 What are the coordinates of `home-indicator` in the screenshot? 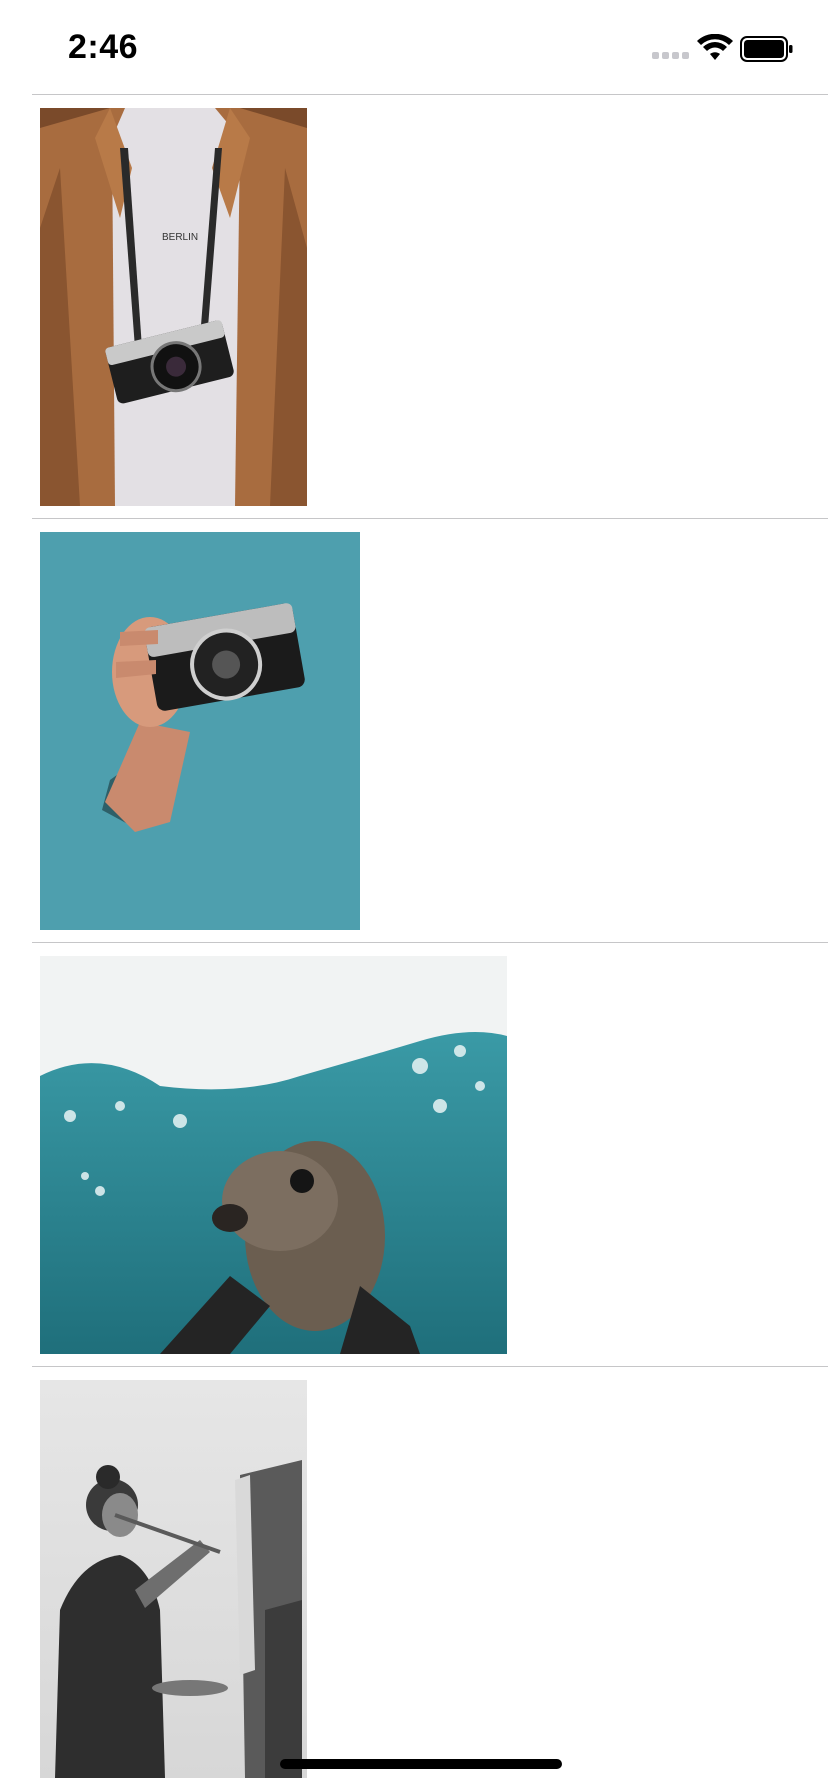 It's located at (421, 1764).